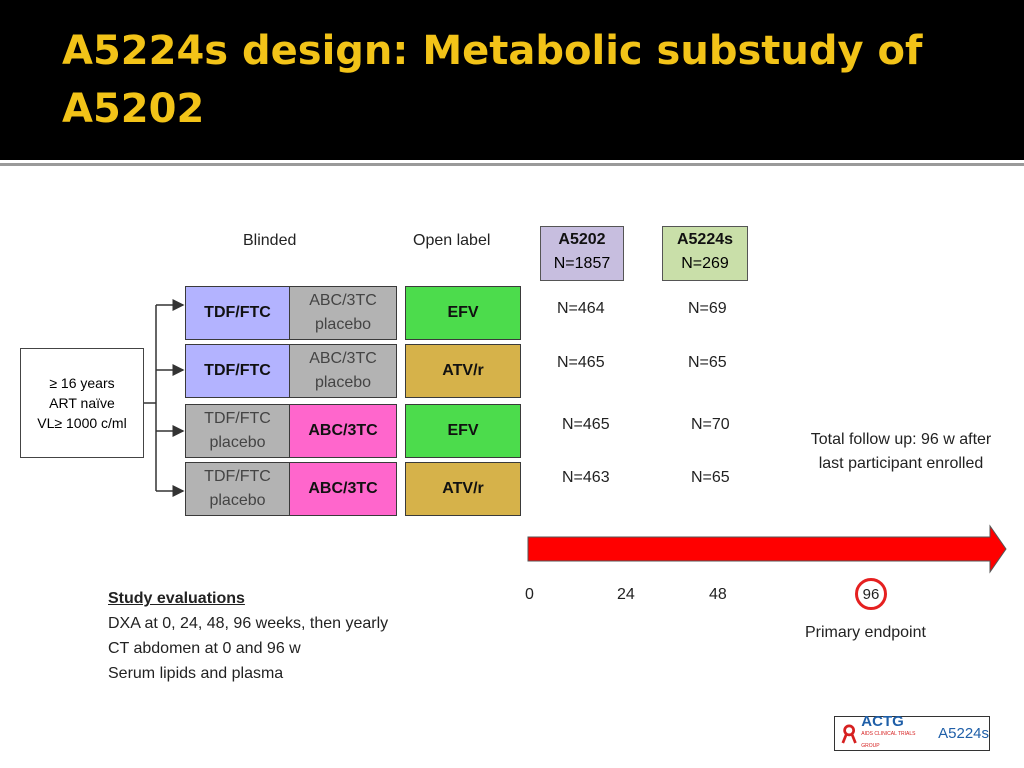 The width and height of the screenshot is (1024, 768). I want to click on primary-endpoint-label: Primary endpoint, so click(865, 632).